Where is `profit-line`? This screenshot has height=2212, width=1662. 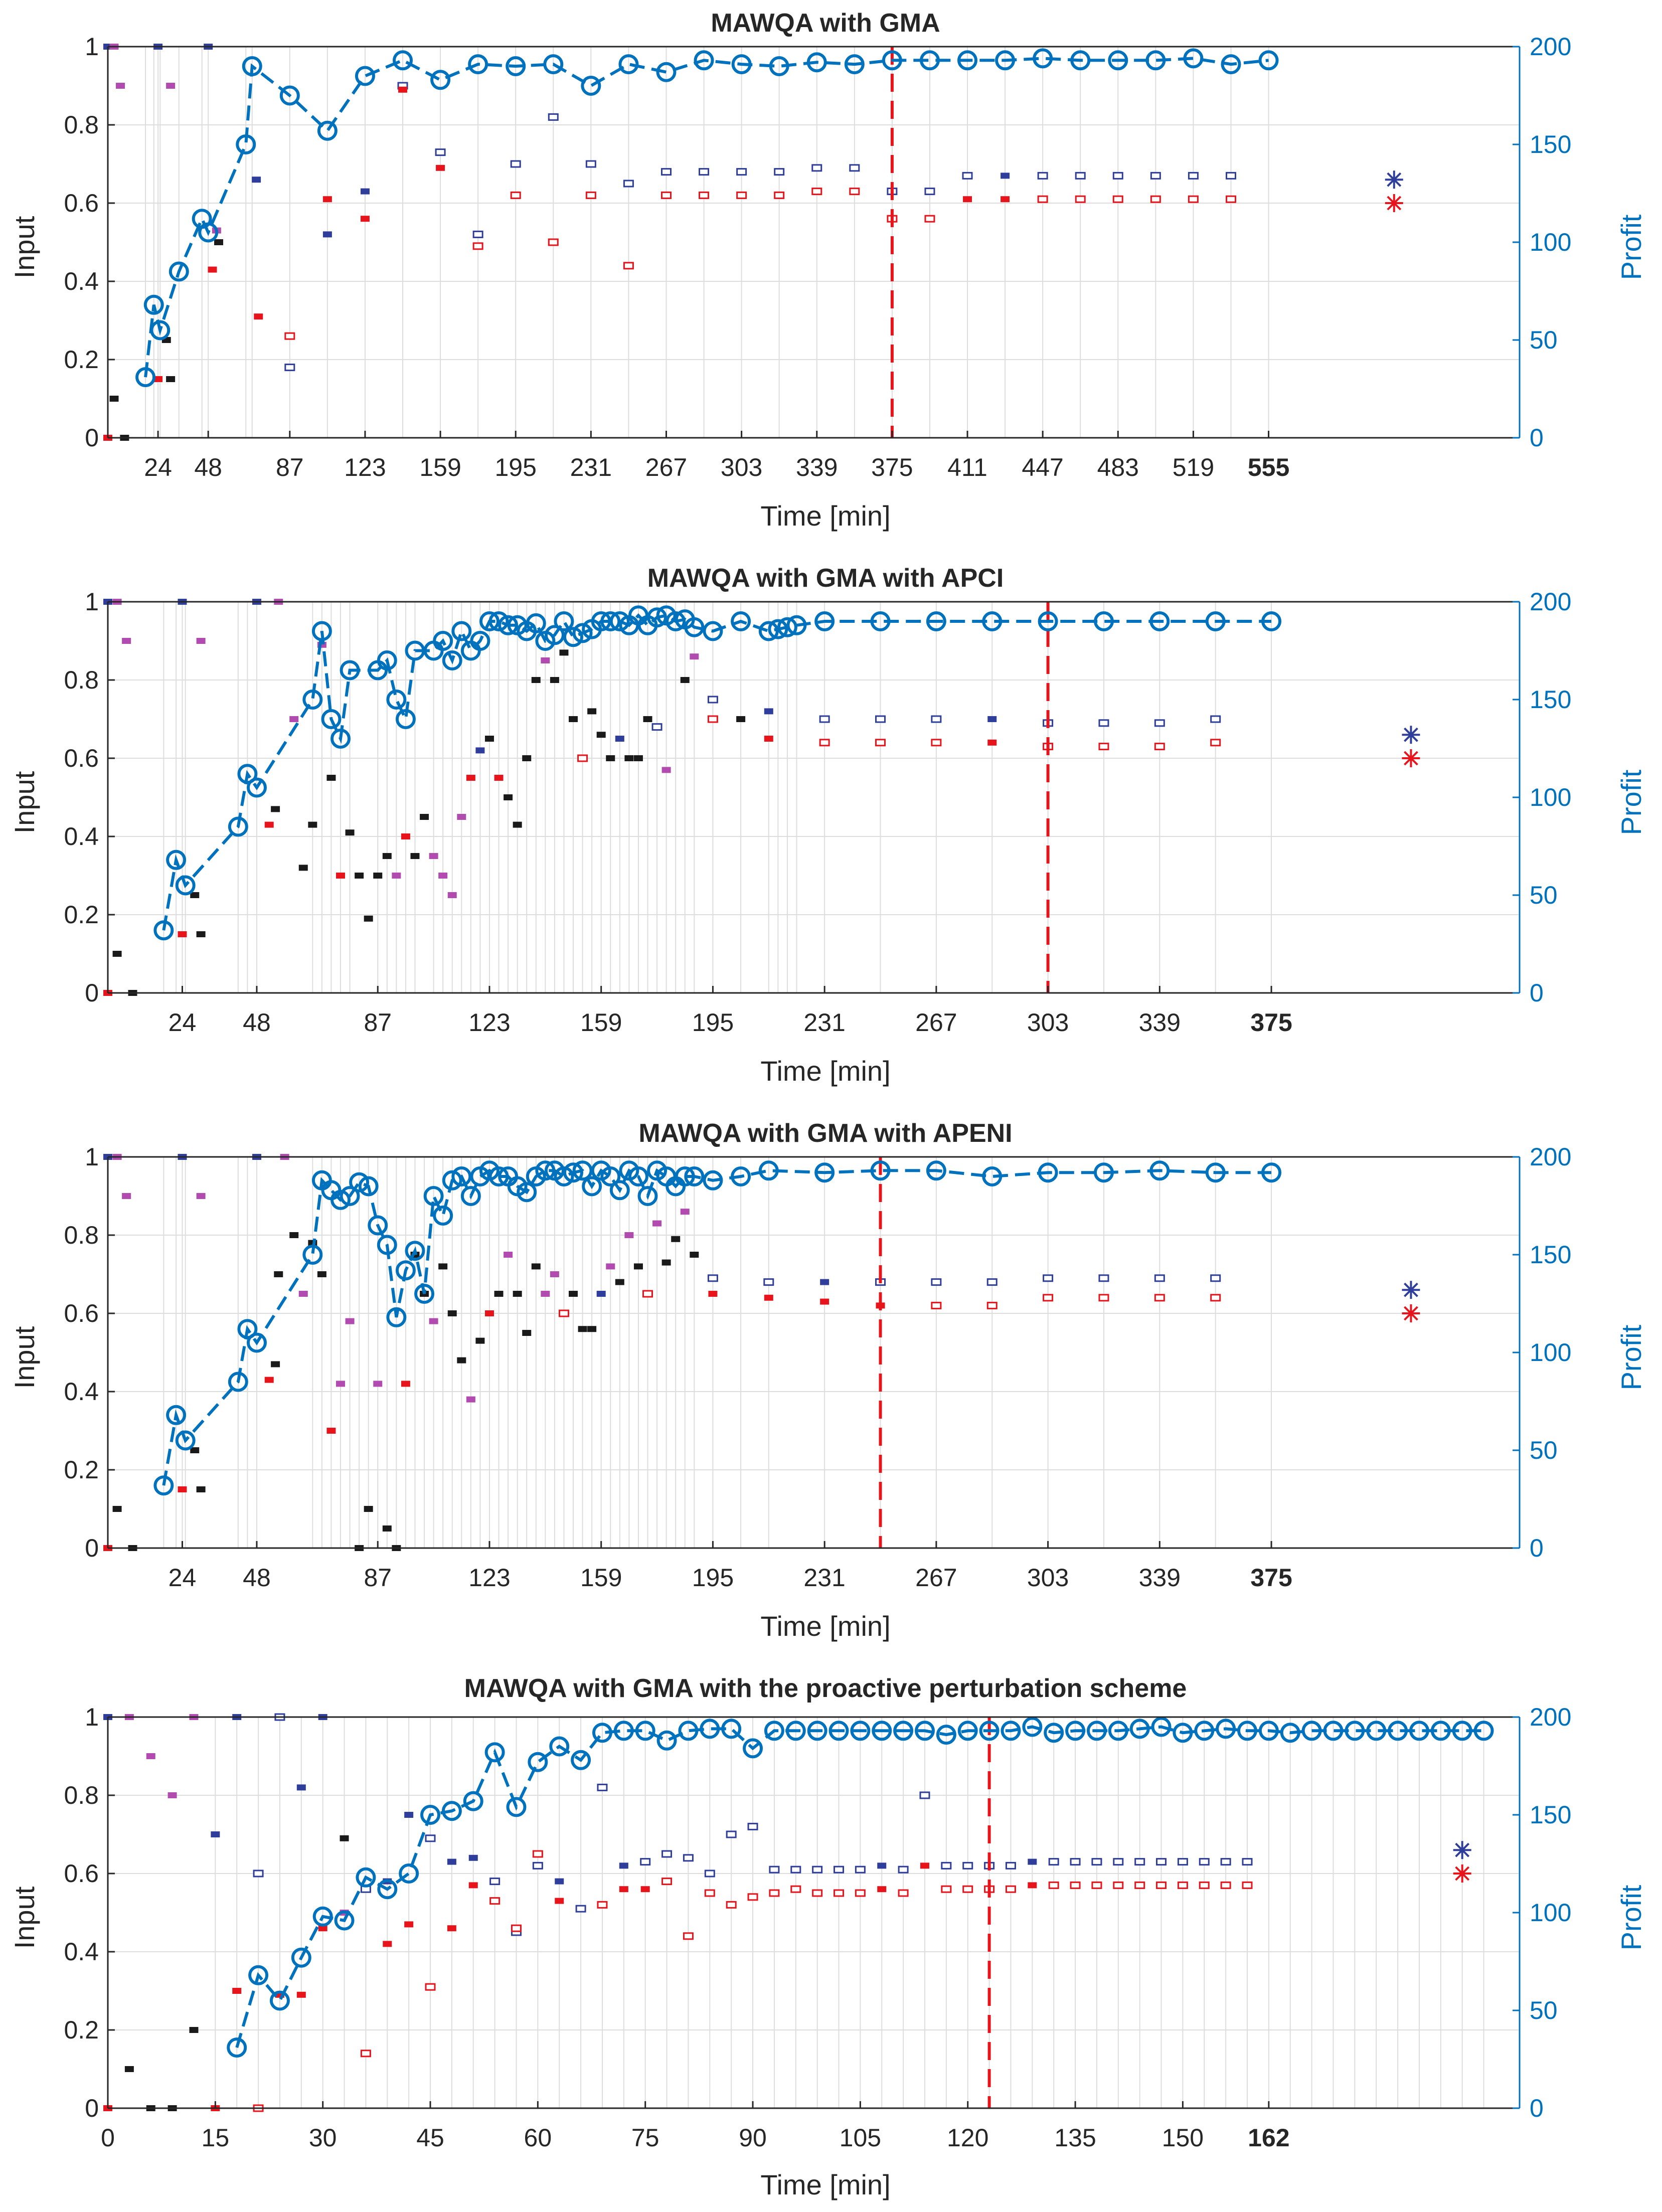
profit-line is located at coordinates (717, 1327).